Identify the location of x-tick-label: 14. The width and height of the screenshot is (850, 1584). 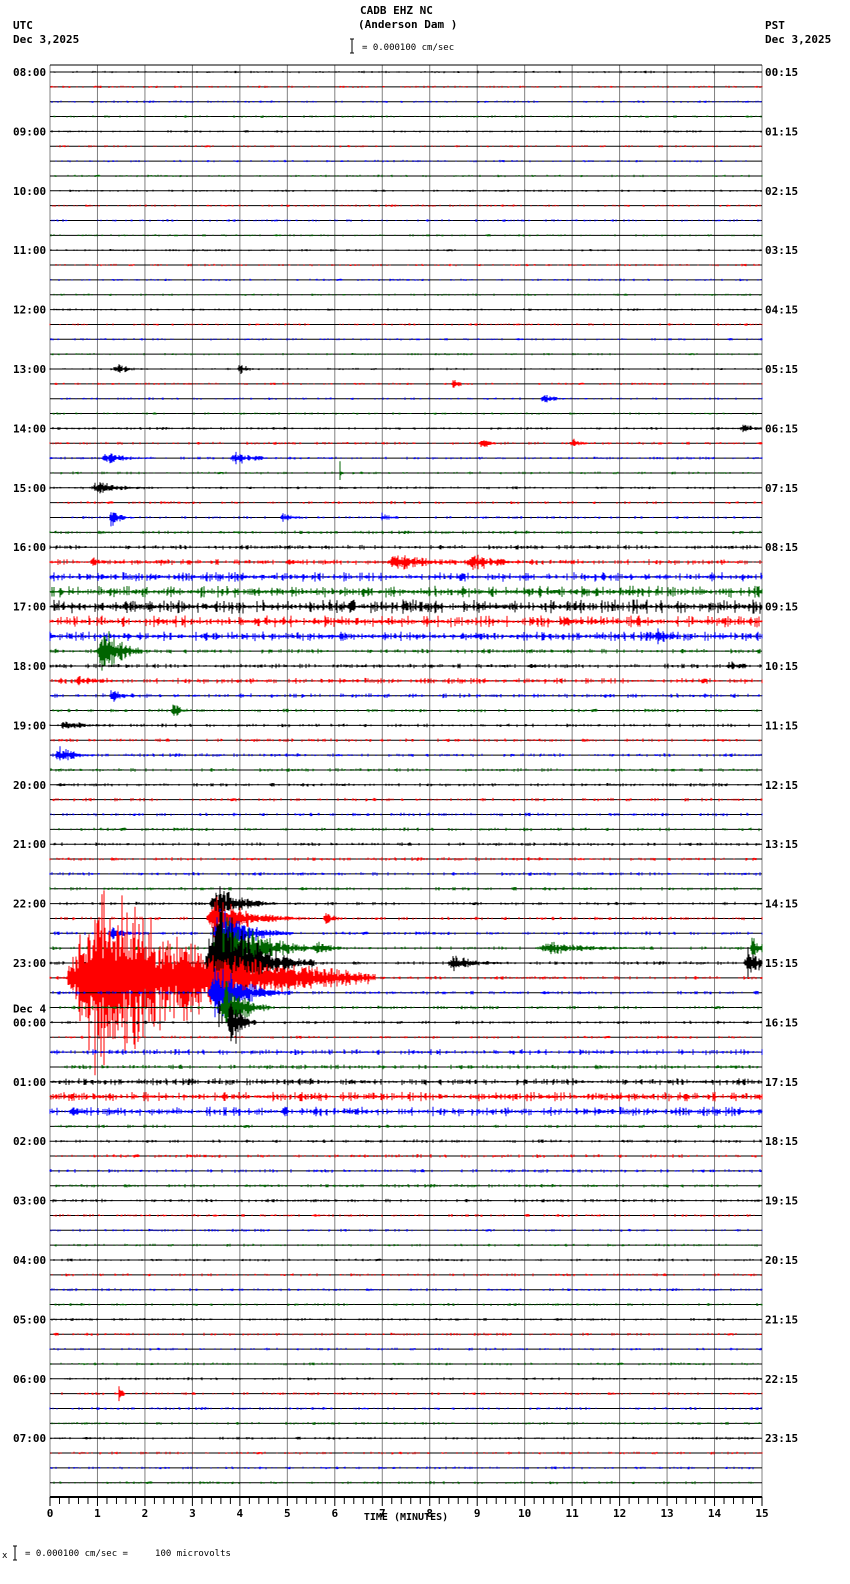
(715, 1513).